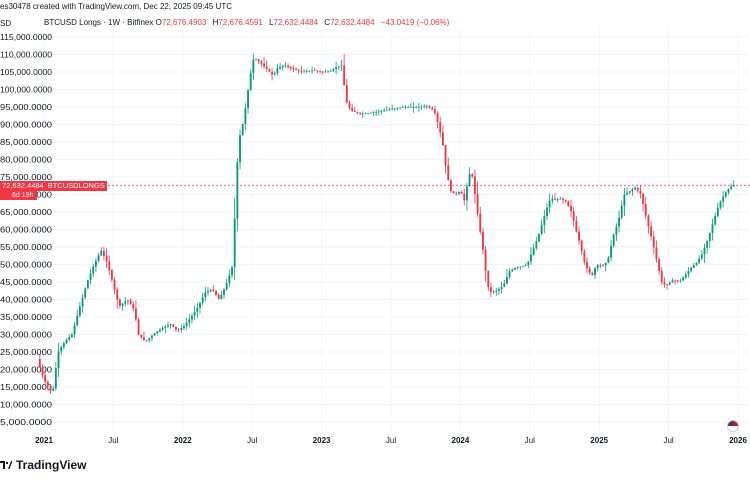 Image resolution: width=750 pixels, height=480 pixels. What do you see at coordinates (733, 426) in the screenshot?
I see `us-flag-icon` at bounding box center [733, 426].